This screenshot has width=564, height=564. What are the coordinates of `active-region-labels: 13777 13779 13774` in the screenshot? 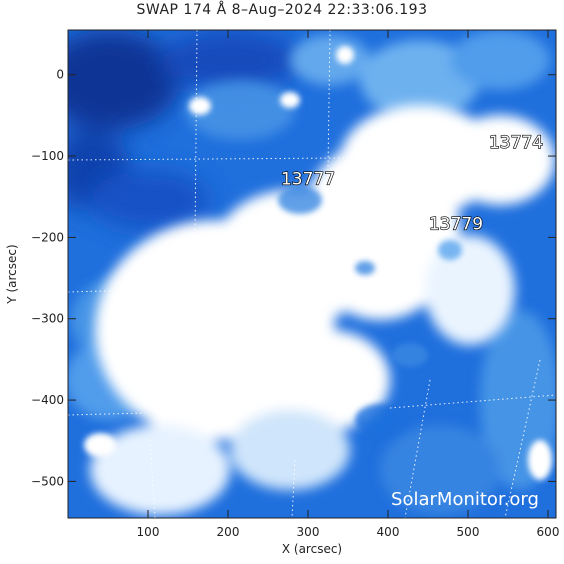 It's located at (411, 183).